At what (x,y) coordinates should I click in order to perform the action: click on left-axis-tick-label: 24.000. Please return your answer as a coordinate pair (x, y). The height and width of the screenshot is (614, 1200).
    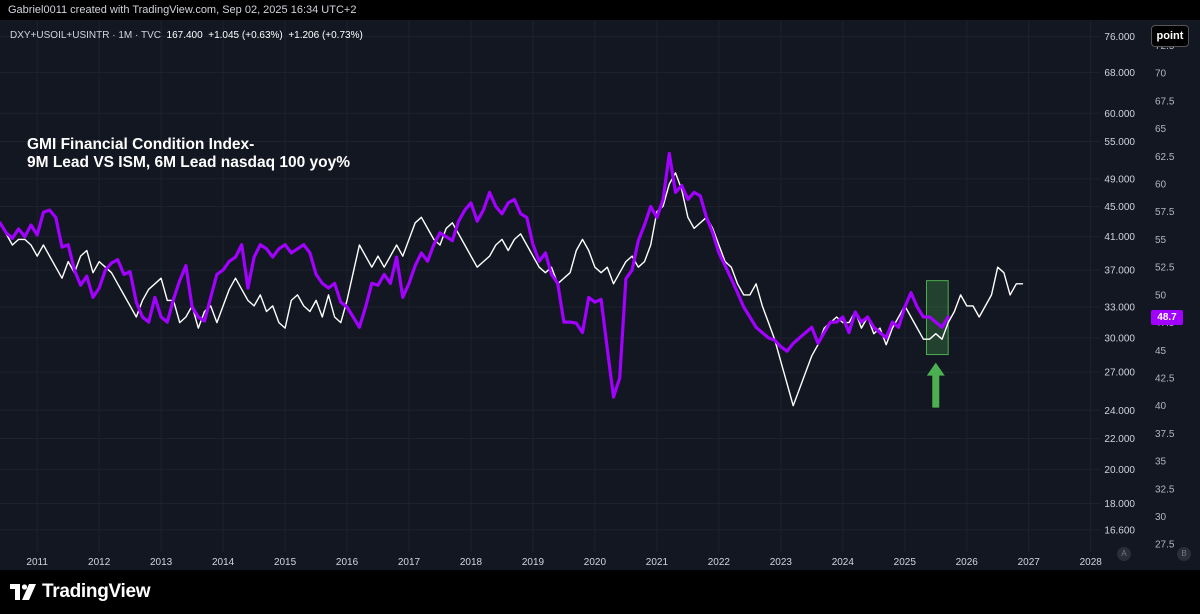
    Looking at the image, I should click on (1119, 411).